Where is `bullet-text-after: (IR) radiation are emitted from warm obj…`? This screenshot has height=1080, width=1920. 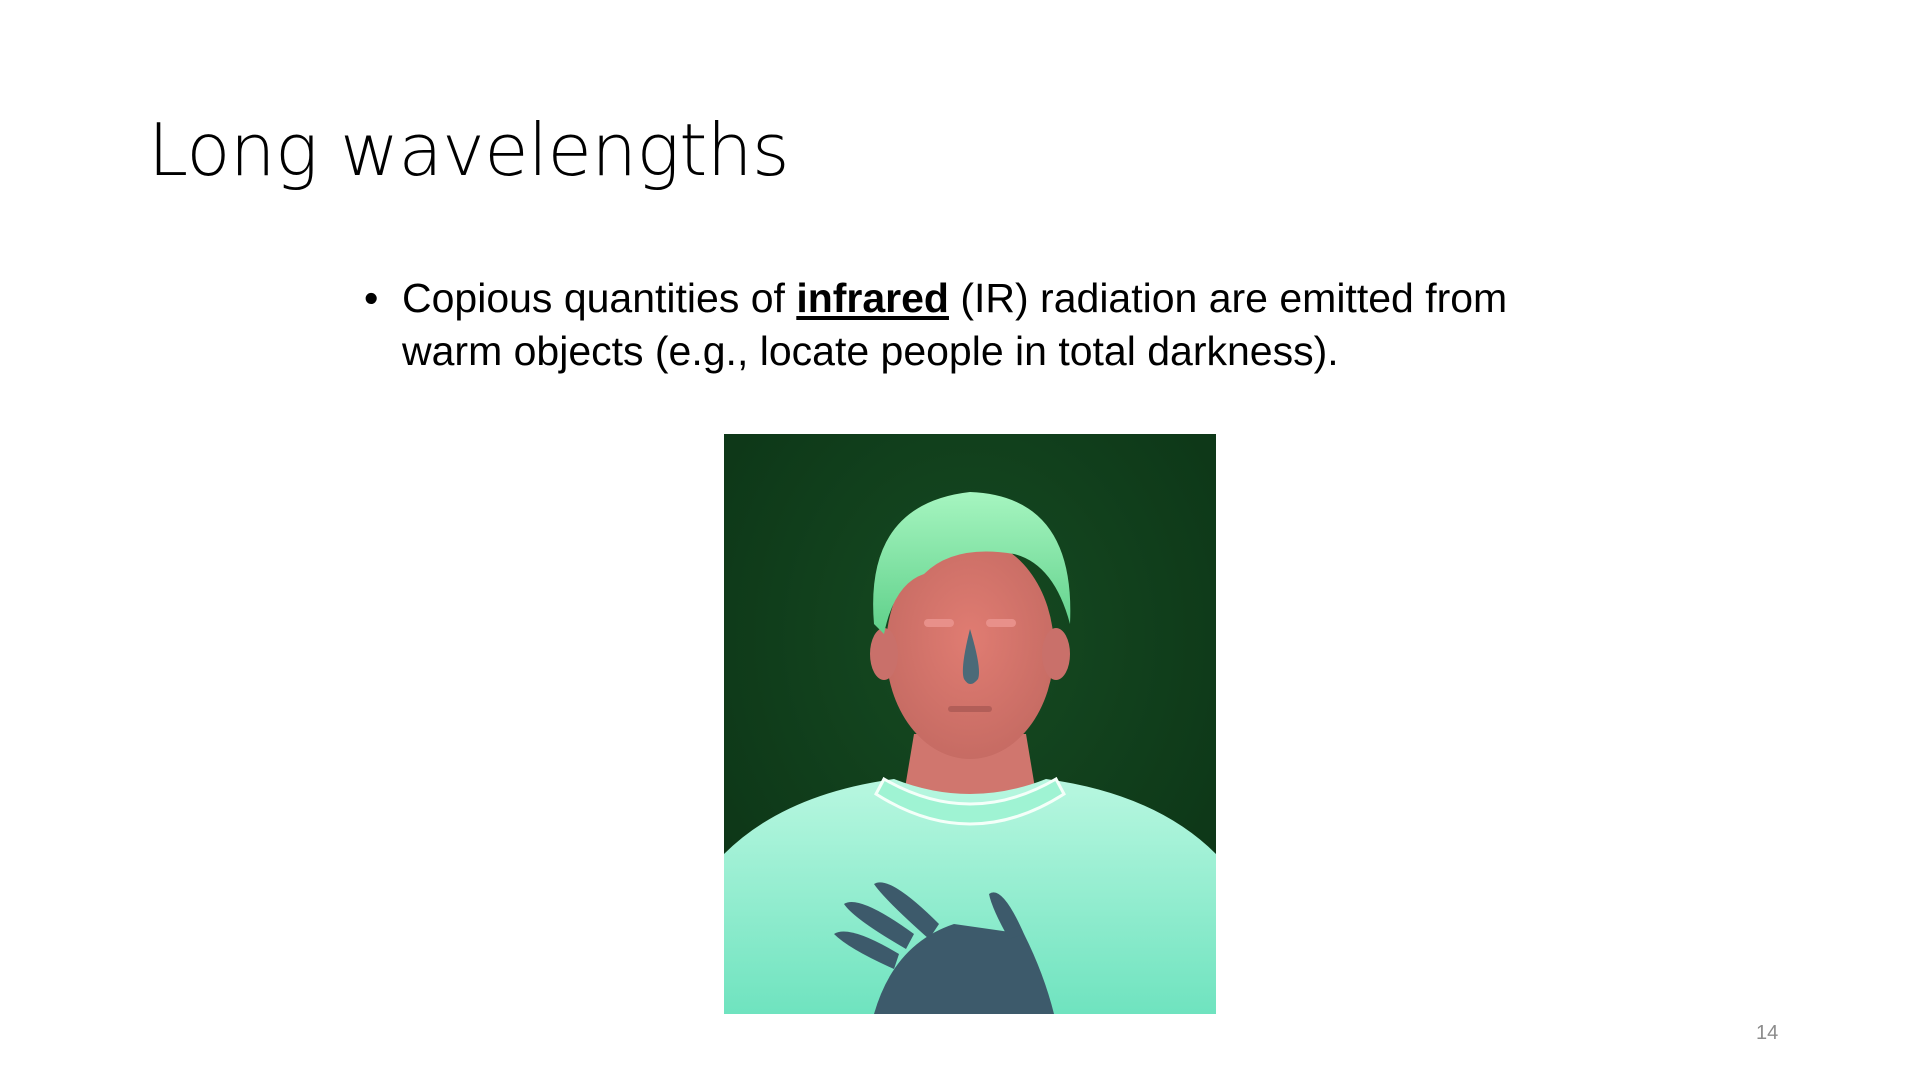
bullet-text-after: (IR) radiation are emitted from warm obj… is located at coordinates (955, 324).